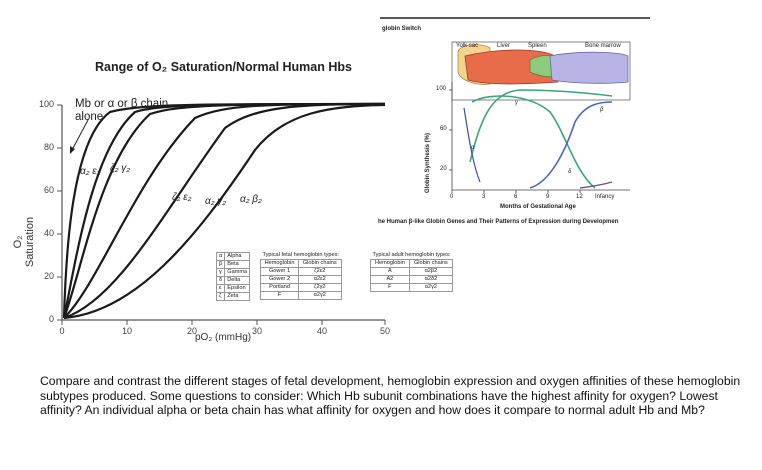  I want to click on y-tick-60: 60, so click(48, 190).